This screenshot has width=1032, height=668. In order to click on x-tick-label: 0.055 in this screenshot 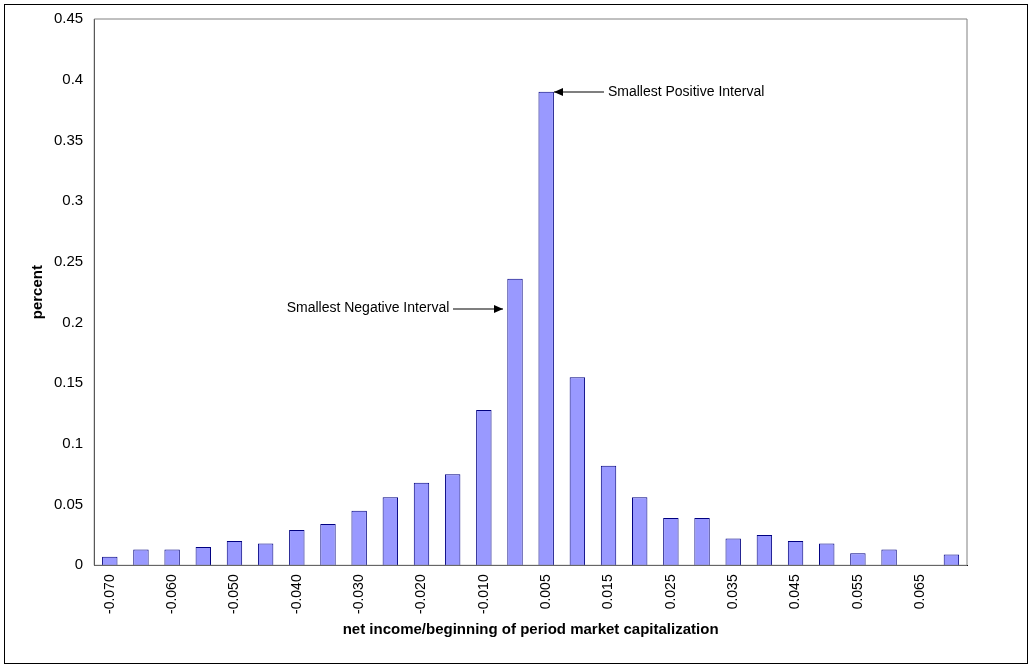, I will do `click(856, 592)`.